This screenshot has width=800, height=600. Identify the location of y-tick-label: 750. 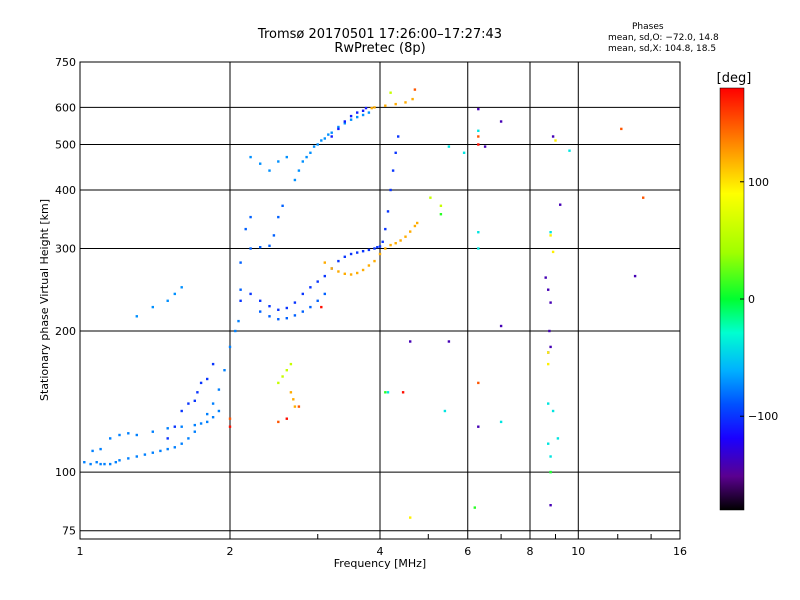
(65, 62).